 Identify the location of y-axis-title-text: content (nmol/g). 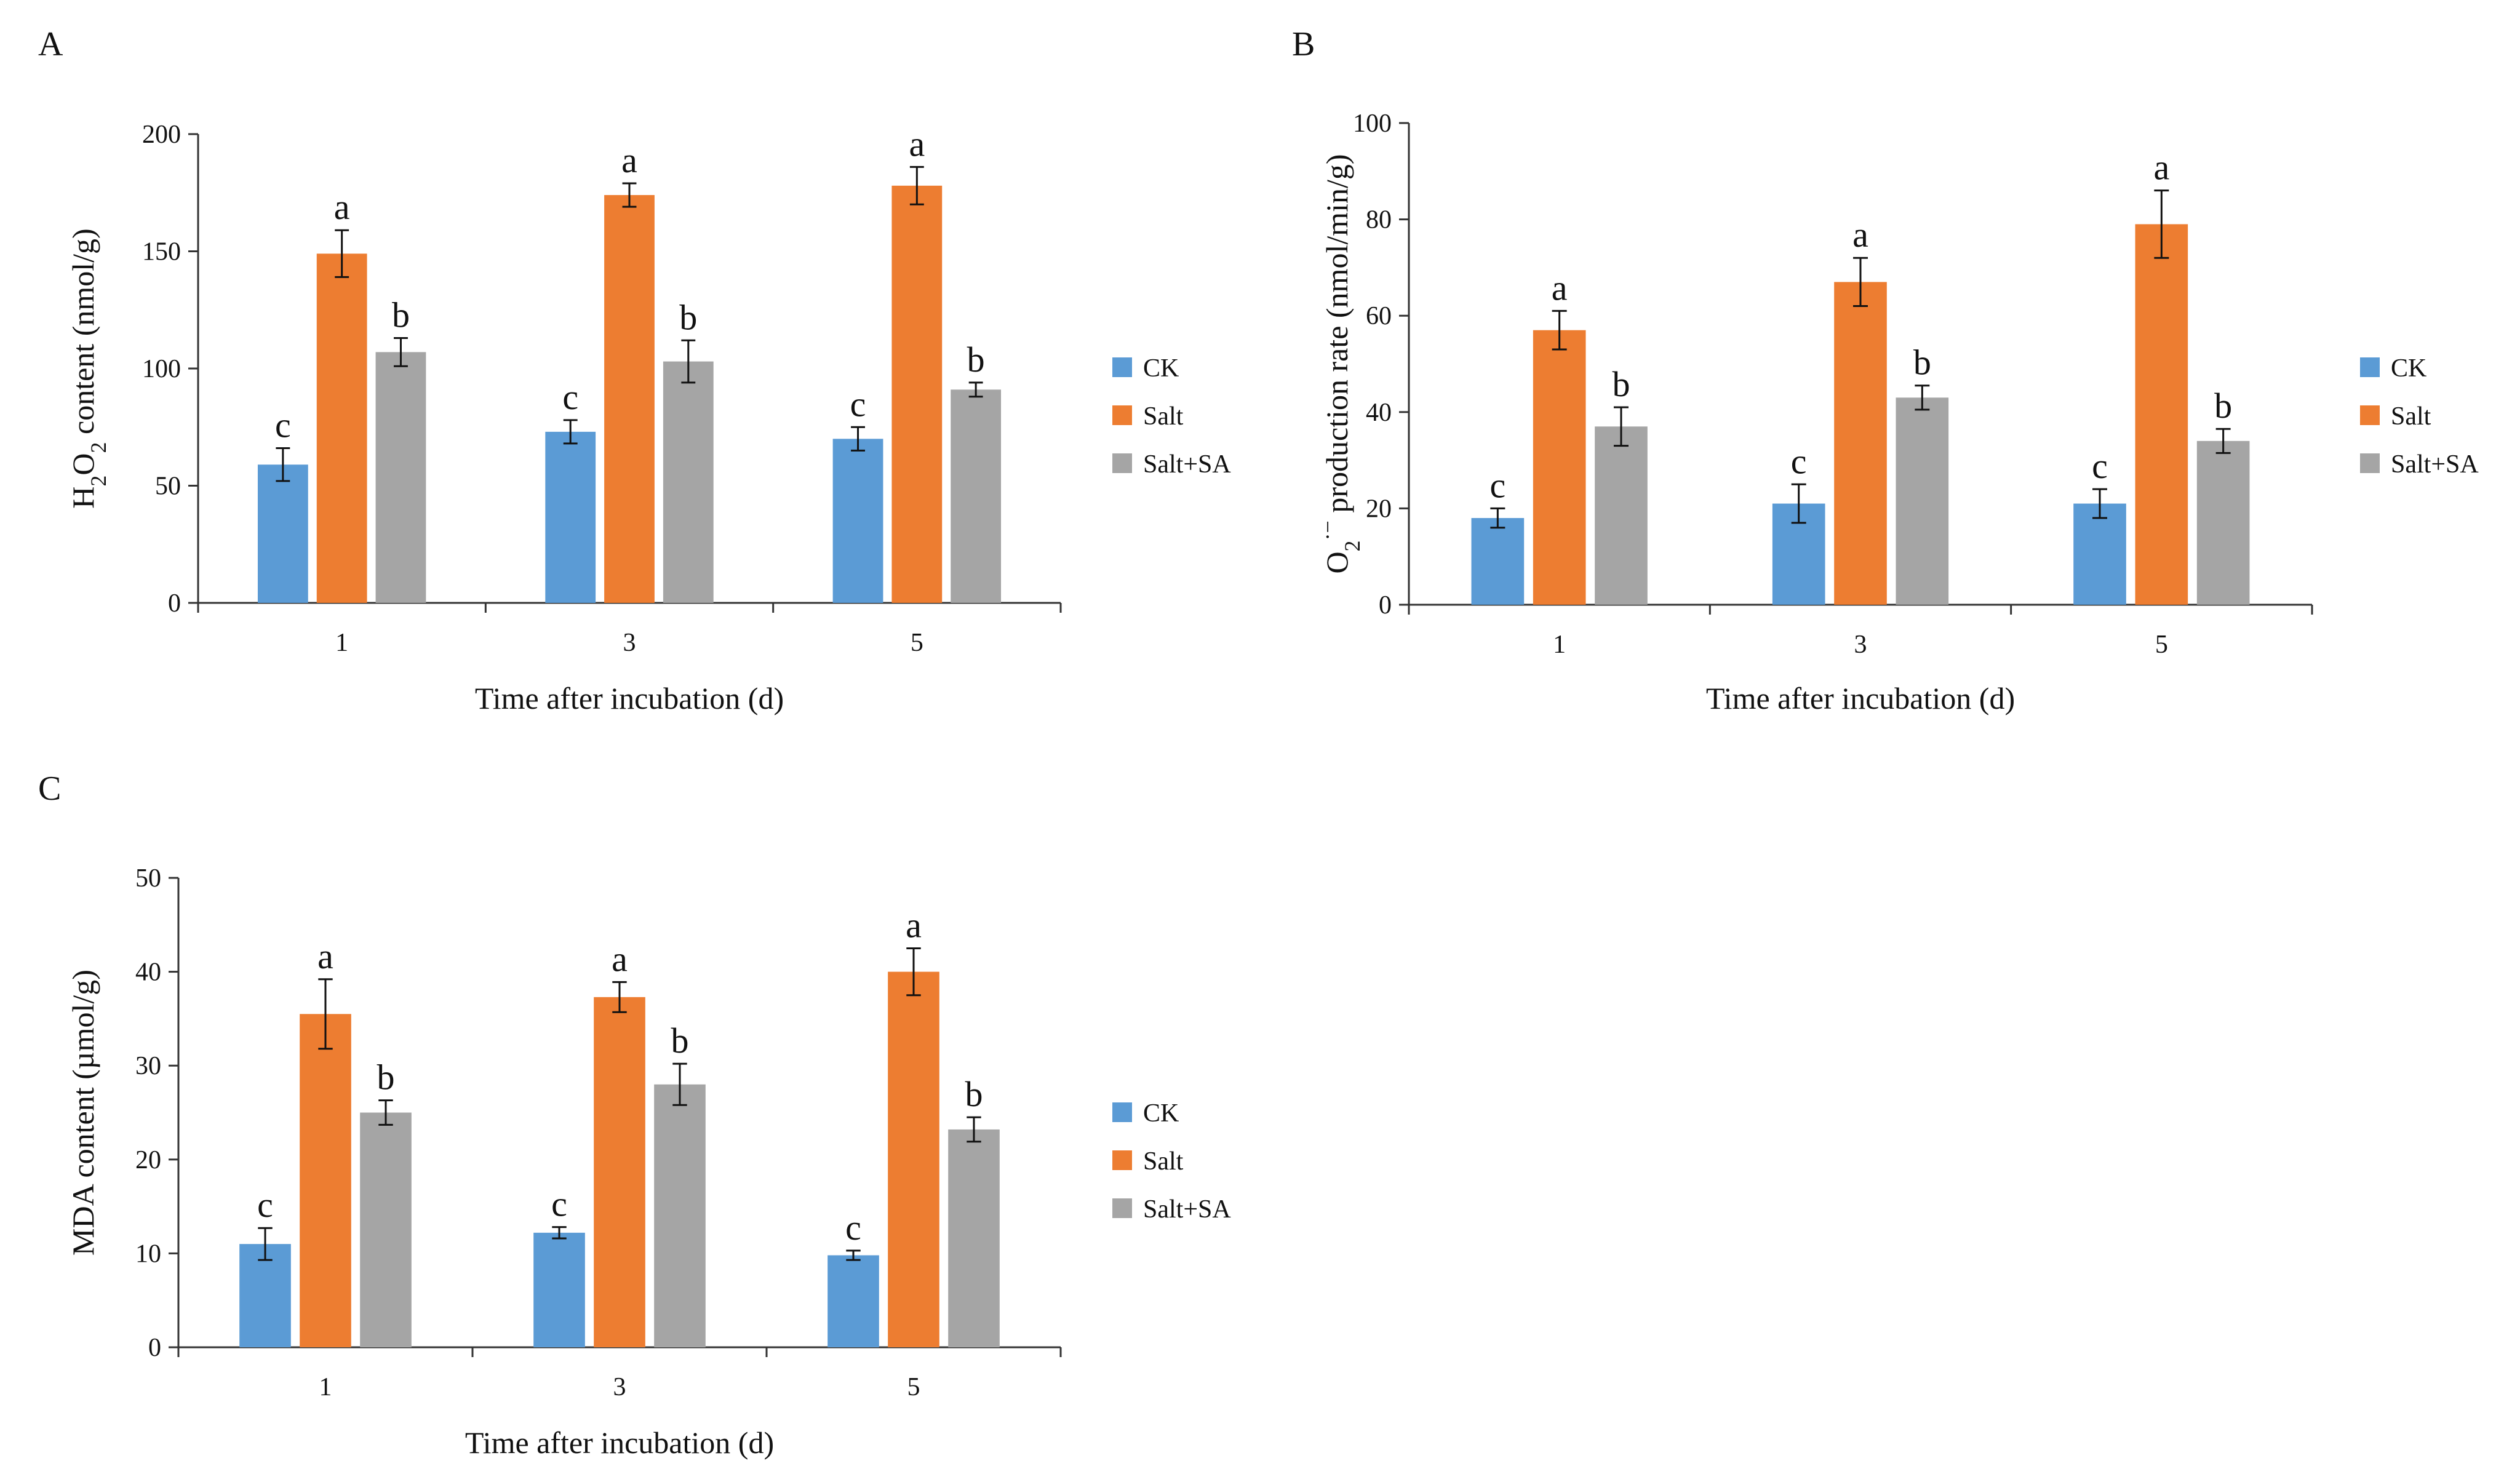
(83, 335).